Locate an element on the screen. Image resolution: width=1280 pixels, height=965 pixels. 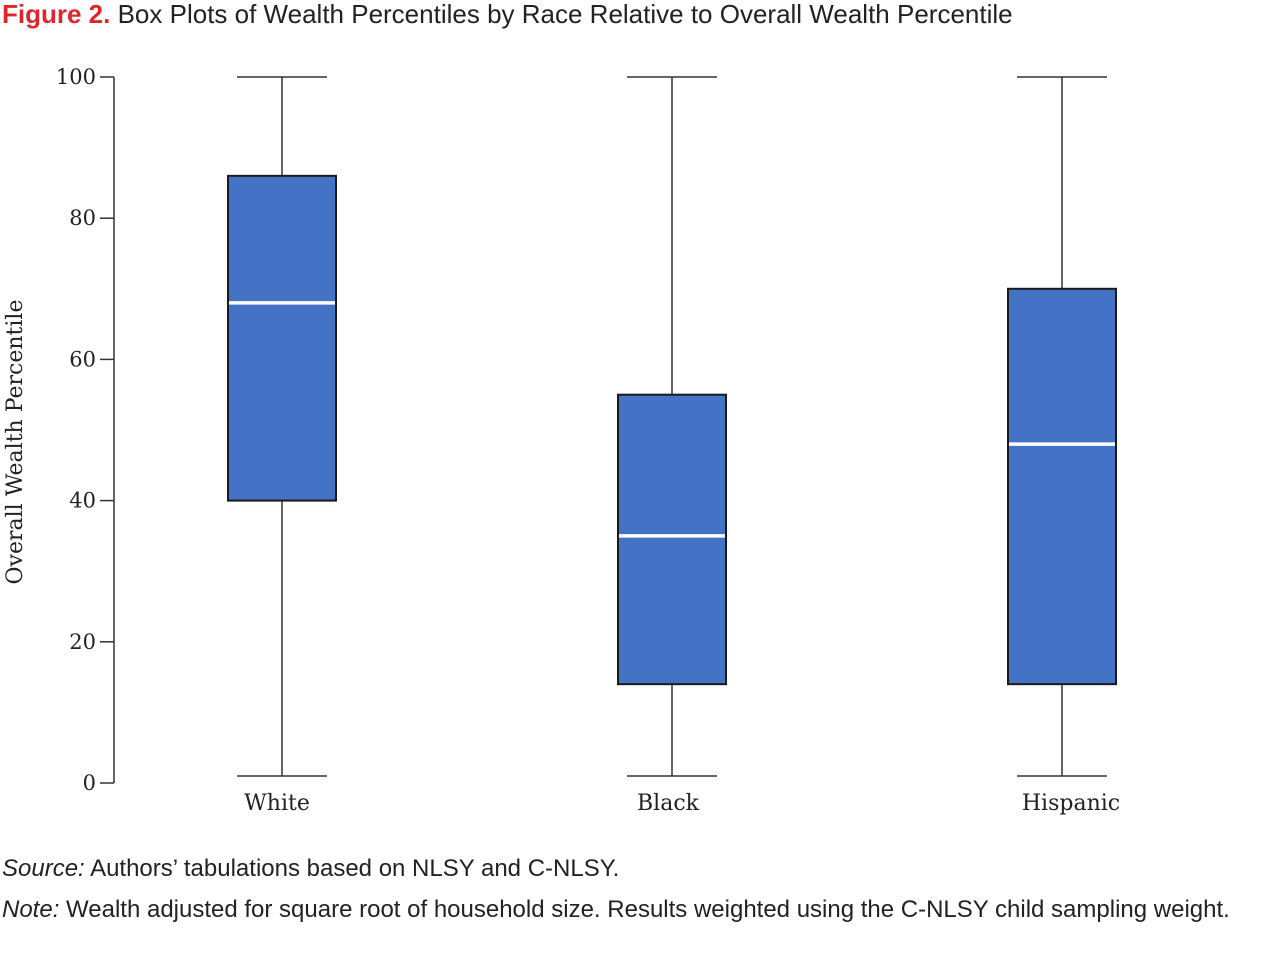
x-category-label: White is located at coordinates (277, 803).